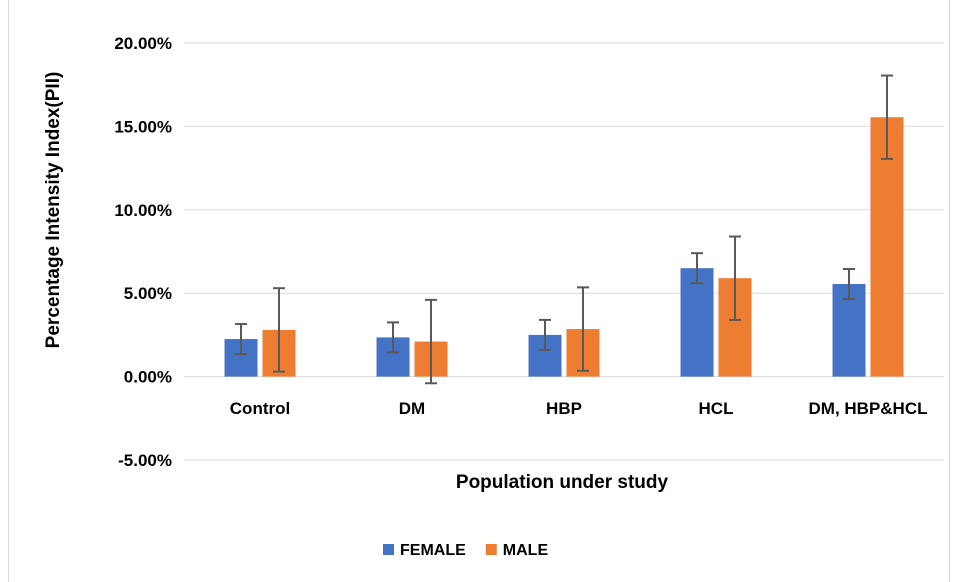 The width and height of the screenshot is (958, 582). What do you see at coordinates (148, 377) in the screenshot?
I see `y-tick-label: 0.00%` at bounding box center [148, 377].